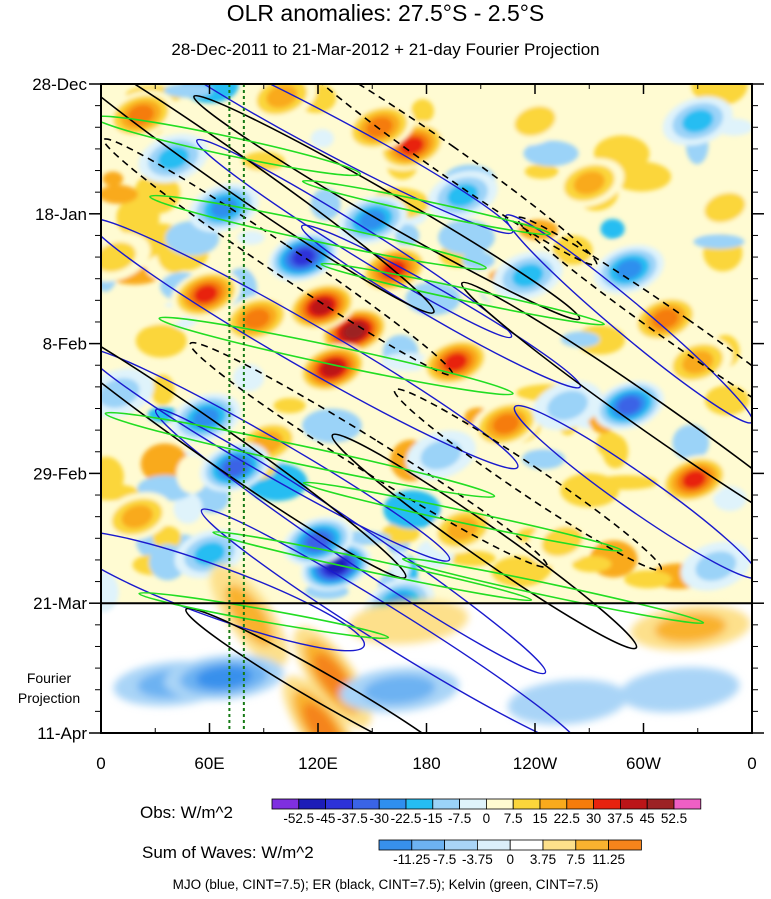  What do you see at coordinates (352, 818) in the screenshot?
I see `colorbar-tick-label: -37.5` at bounding box center [352, 818].